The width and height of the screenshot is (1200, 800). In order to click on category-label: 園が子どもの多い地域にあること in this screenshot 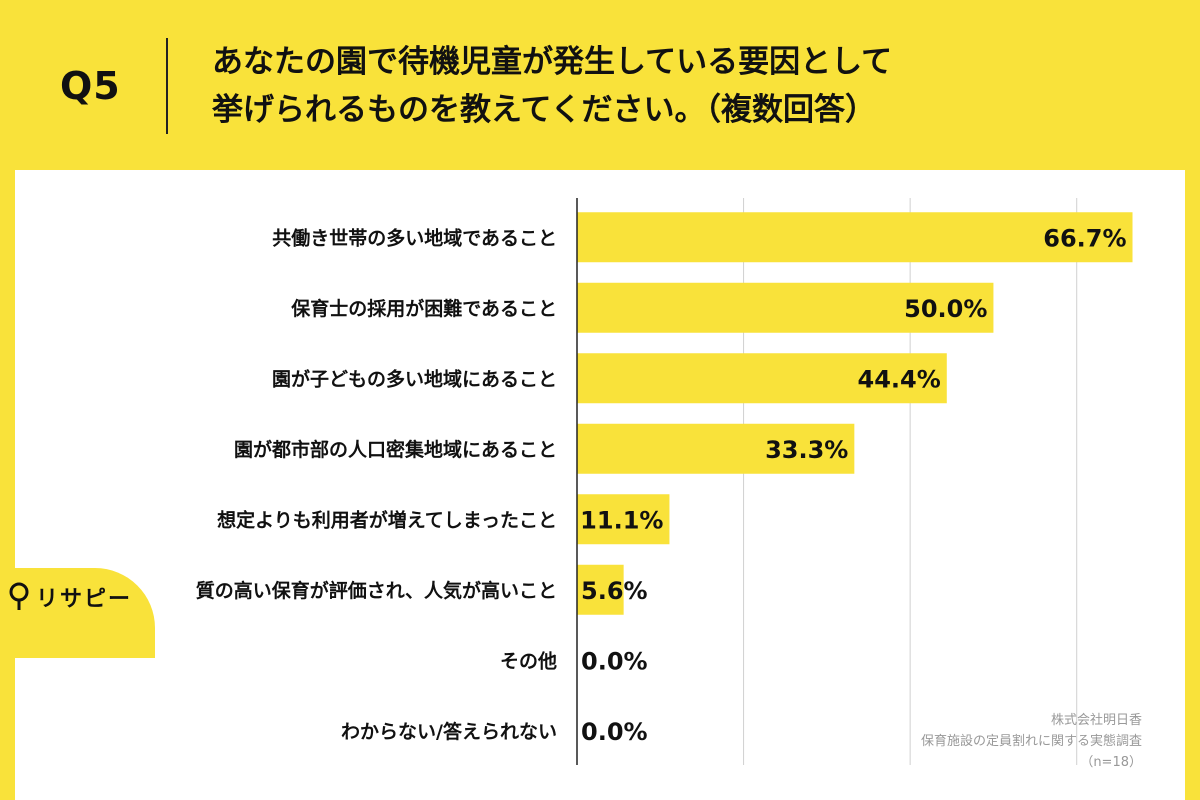, I will do `click(414, 378)`.